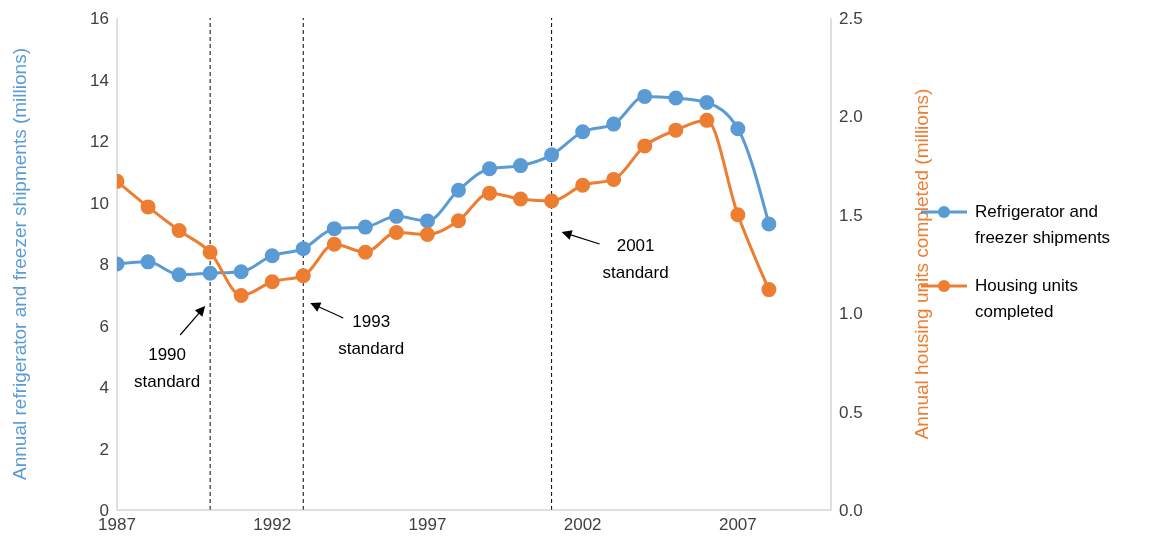 This screenshot has height=552, width=1164. Describe the element at coordinates (272, 525) in the screenshot. I see `x-tick-label: 1992` at that location.